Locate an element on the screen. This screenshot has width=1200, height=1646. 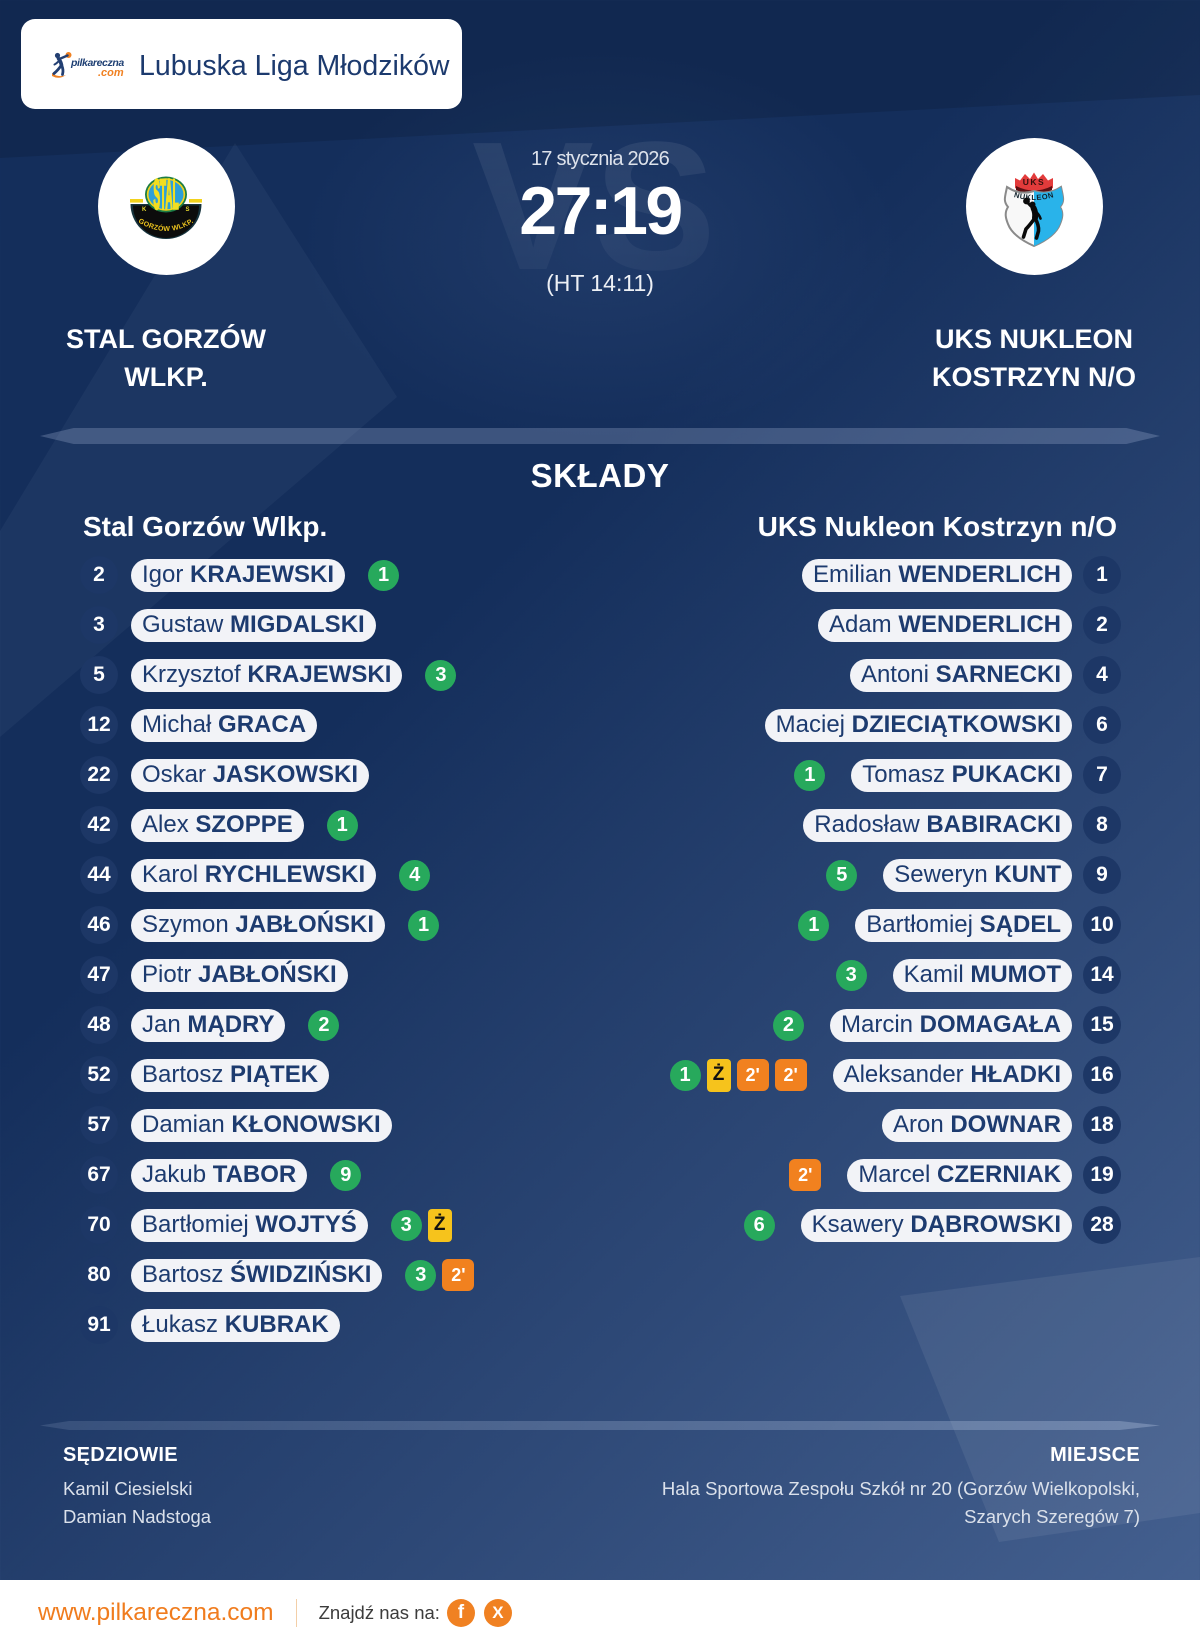
svg-text: S is located at coordinates (188, 210).